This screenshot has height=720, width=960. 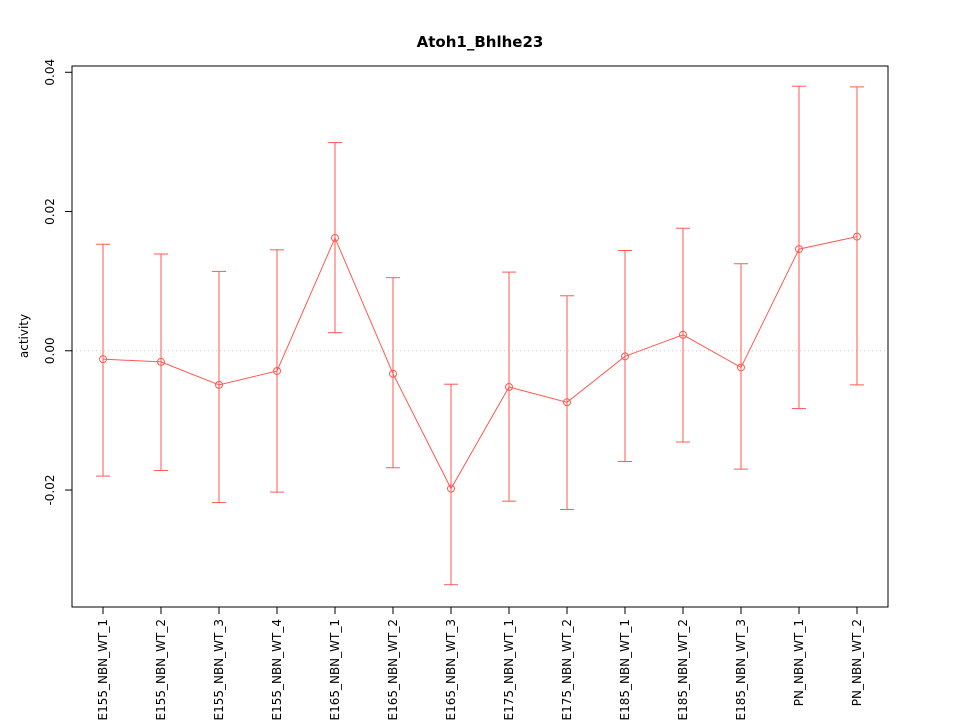 What do you see at coordinates (393, 669) in the screenshot?
I see `x-tick-label: E165_NBN_WT_2` at bounding box center [393, 669].